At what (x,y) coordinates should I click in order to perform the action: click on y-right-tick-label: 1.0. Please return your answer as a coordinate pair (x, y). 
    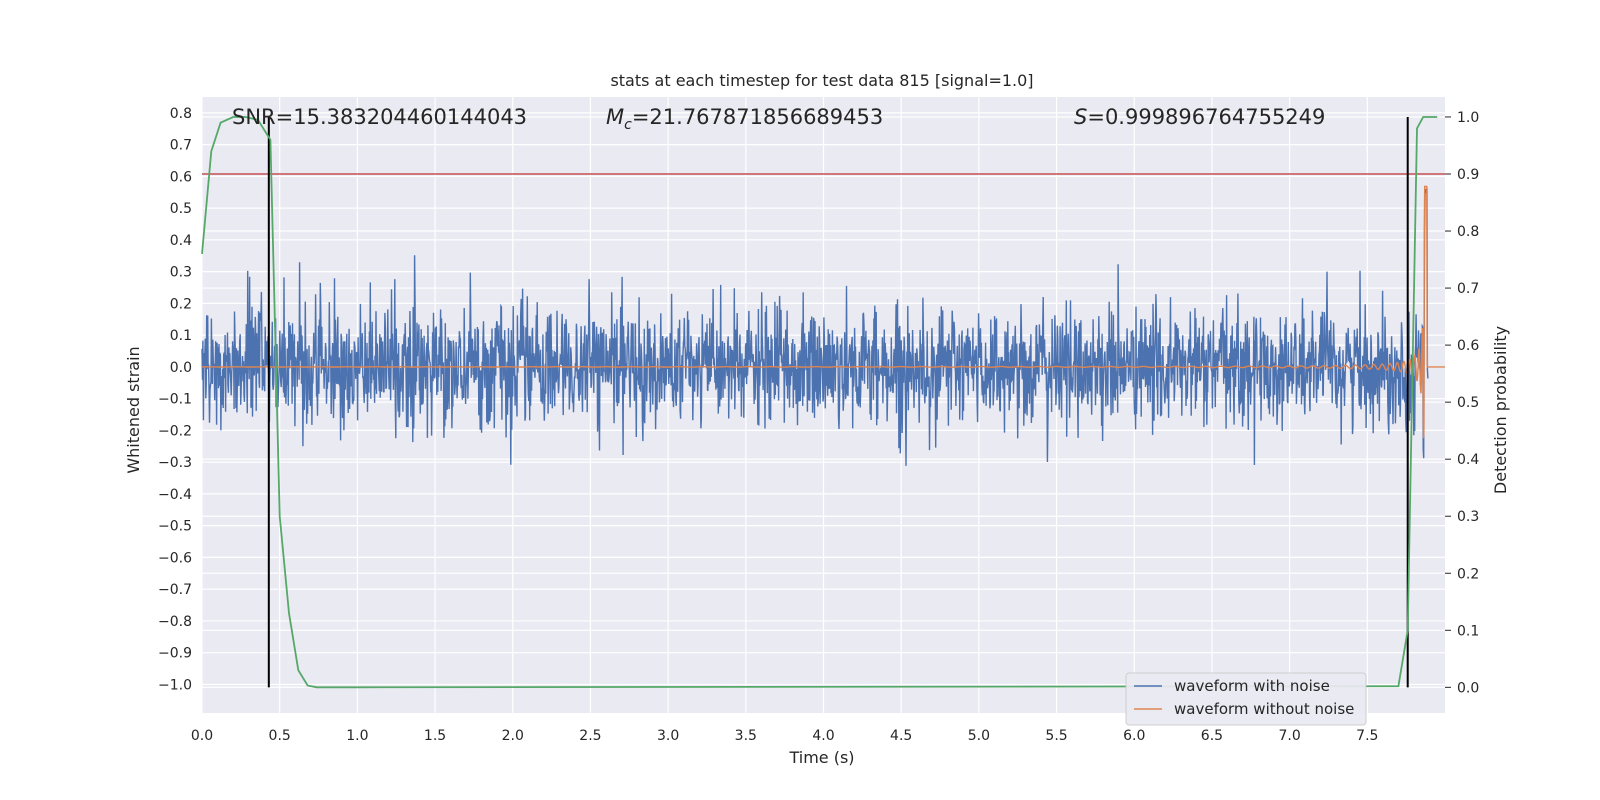
    Looking at the image, I should click on (1468, 118).